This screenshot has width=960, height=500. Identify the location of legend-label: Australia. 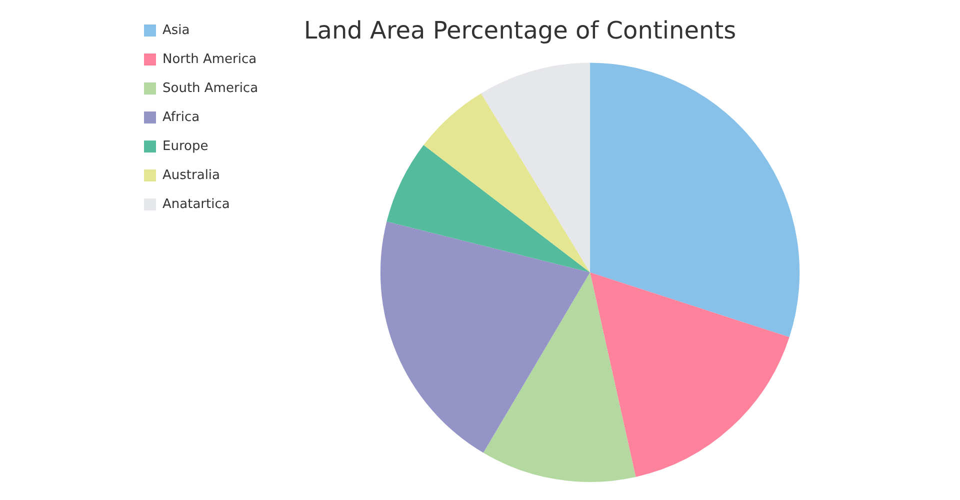
(191, 175).